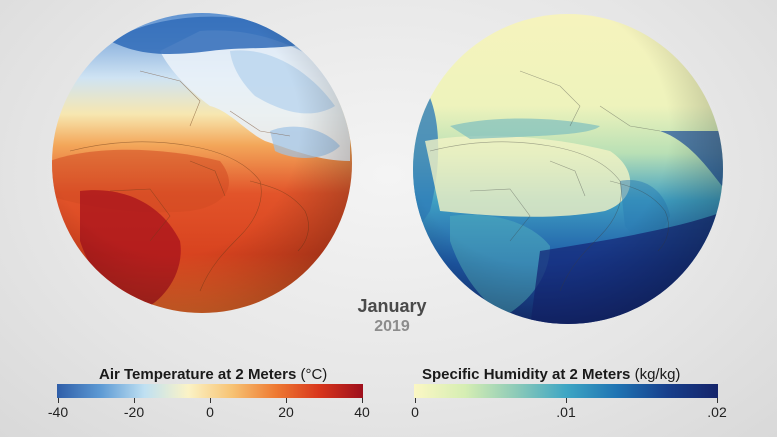 The image size is (777, 437). I want to click on temperature-tick-label: 0, so click(210, 412).